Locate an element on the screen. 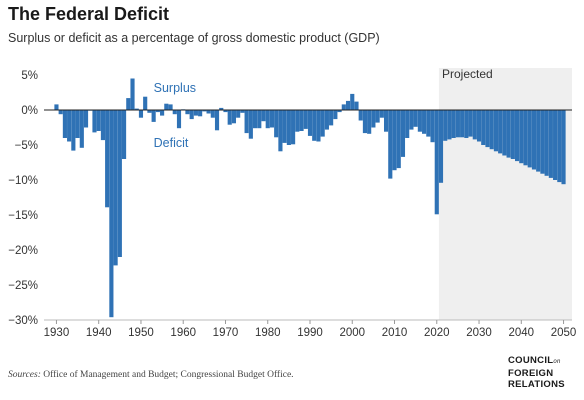 This screenshot has height=400, width=584. y-tick-label: 0% is located at coordinates (29, 111).